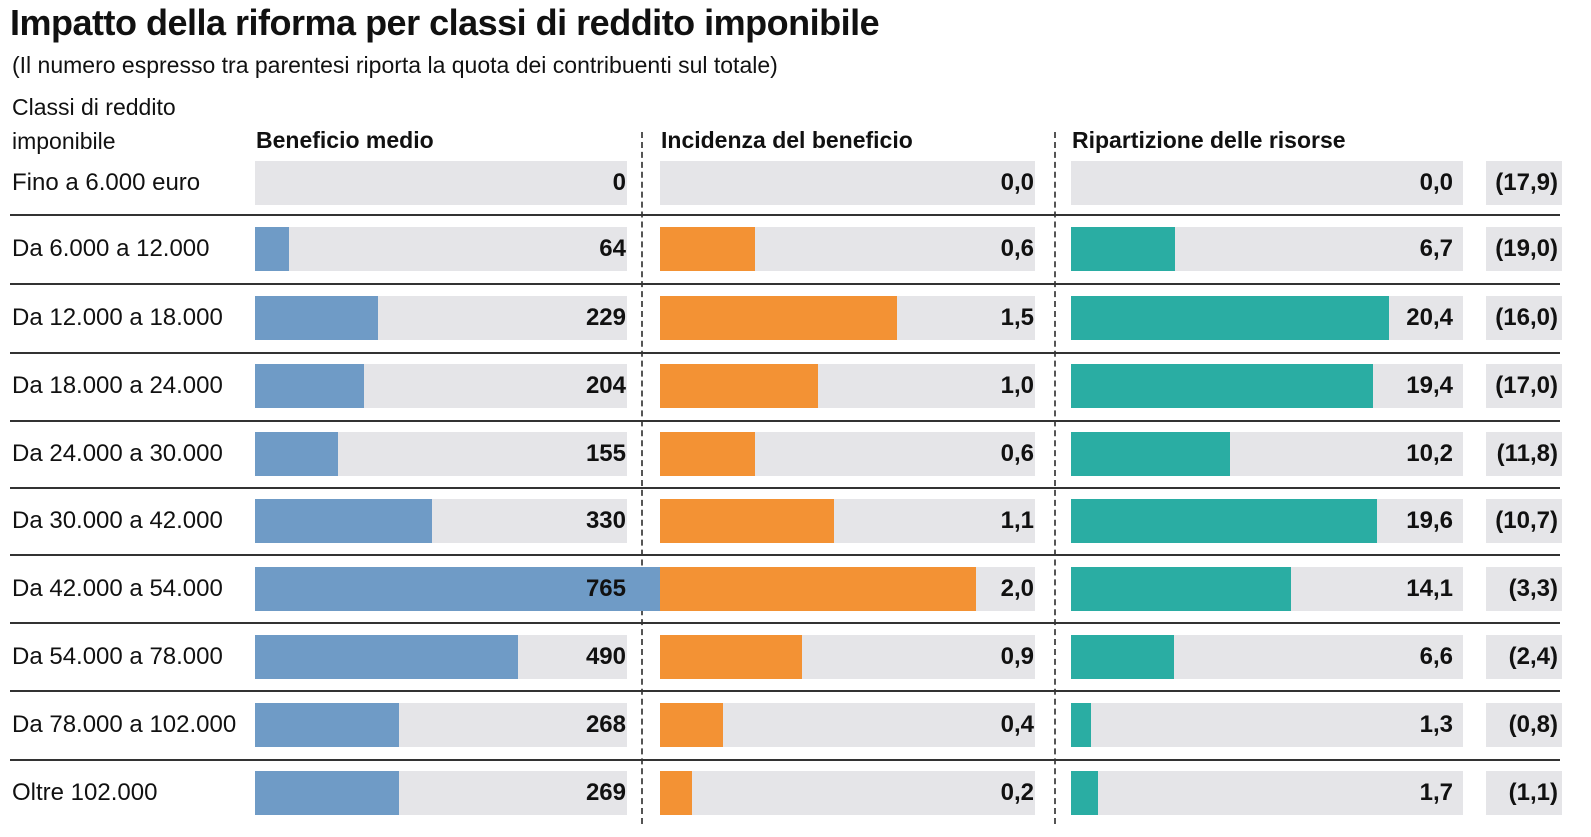 This screenshot has height=837, width=1591. I want to click on data-label: 765, so click(605, 588).